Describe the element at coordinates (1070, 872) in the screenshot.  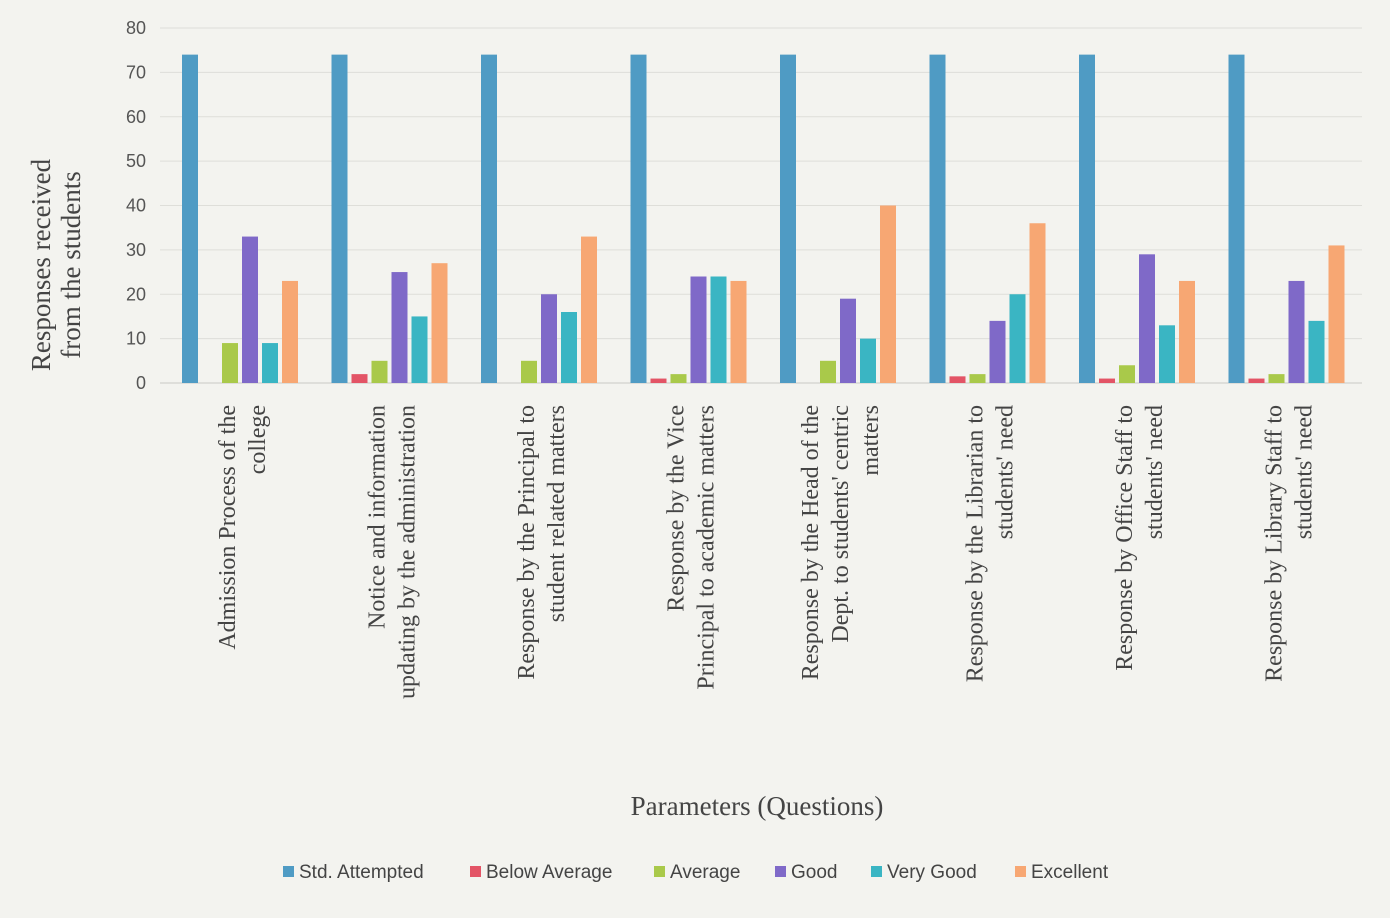
I see `legend-label: Excellent` at that location.